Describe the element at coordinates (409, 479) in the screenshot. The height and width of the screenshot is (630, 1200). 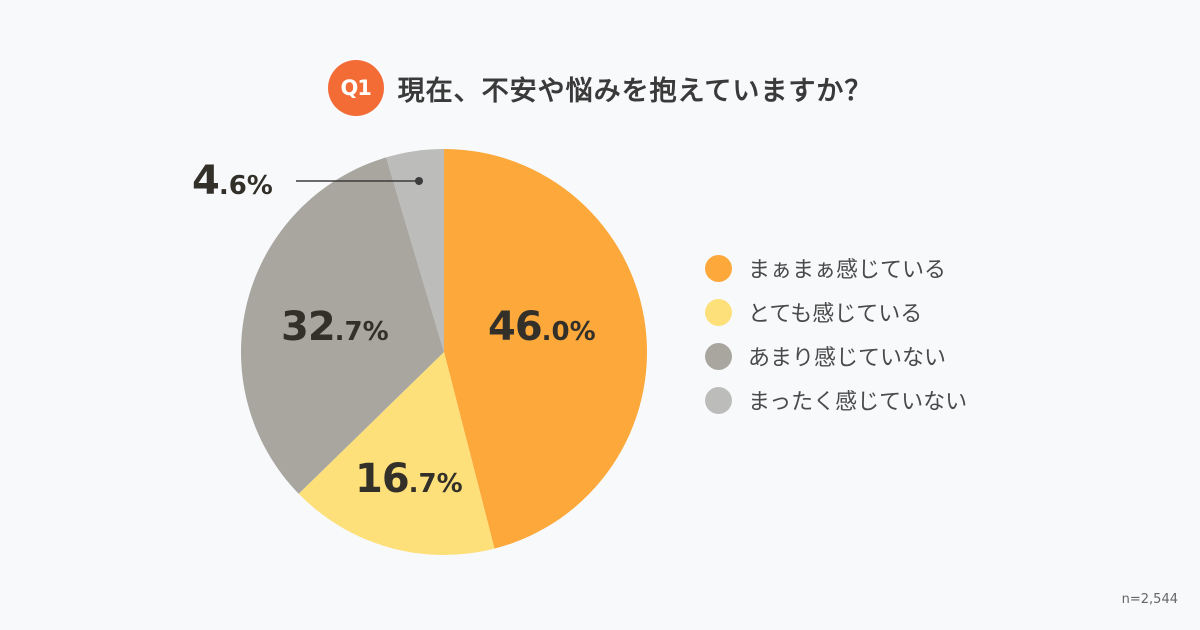
I see `slice-label-very: 16.7%` at that location.